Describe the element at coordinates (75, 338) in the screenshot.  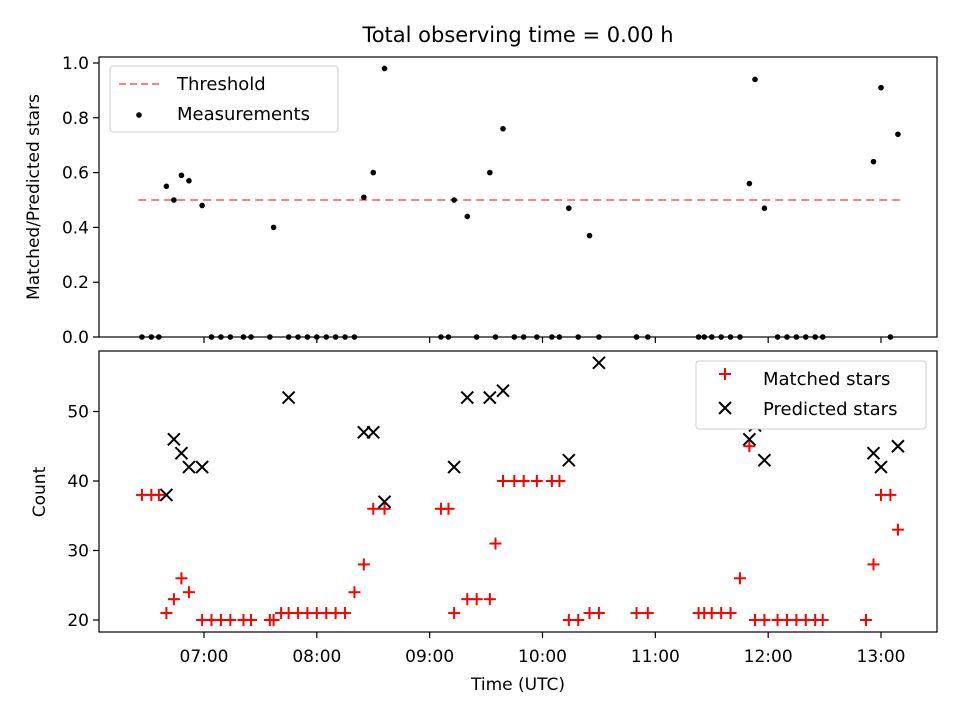
I see `top-y-tick-label: 0.0` at that location.